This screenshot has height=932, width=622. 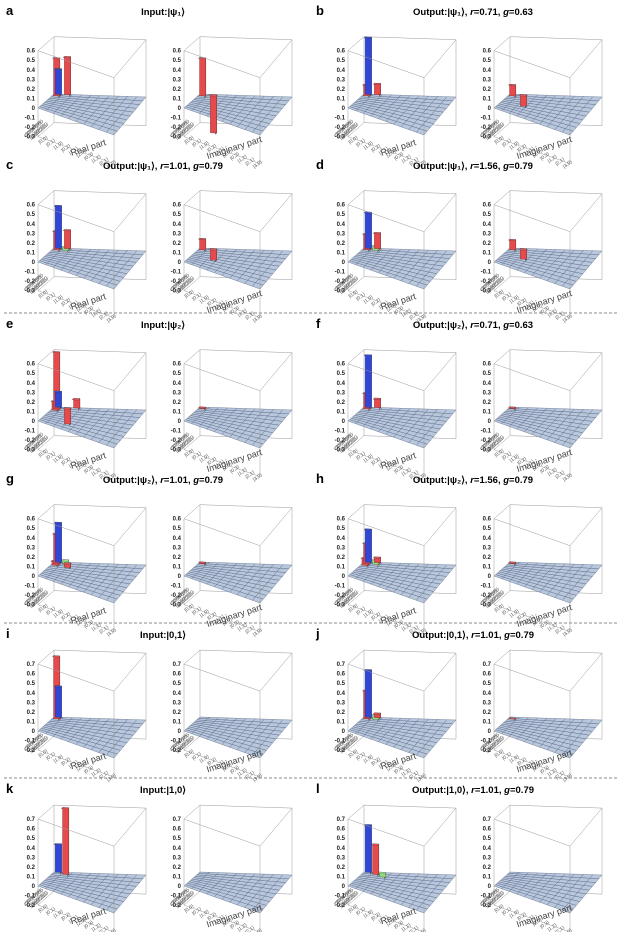 I want to click on panel-letter: j, so click(x=317, y=633).